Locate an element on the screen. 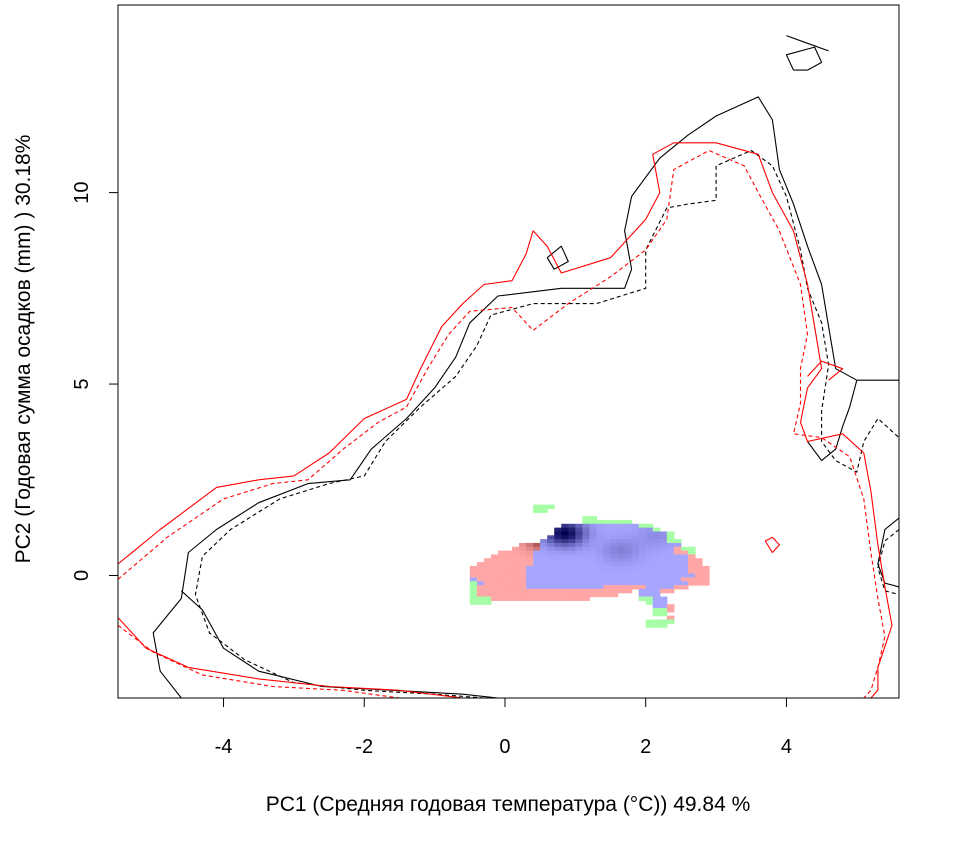 The image size is (960, 846). x-tick-label: 0 is located at coordinates (504, 747).